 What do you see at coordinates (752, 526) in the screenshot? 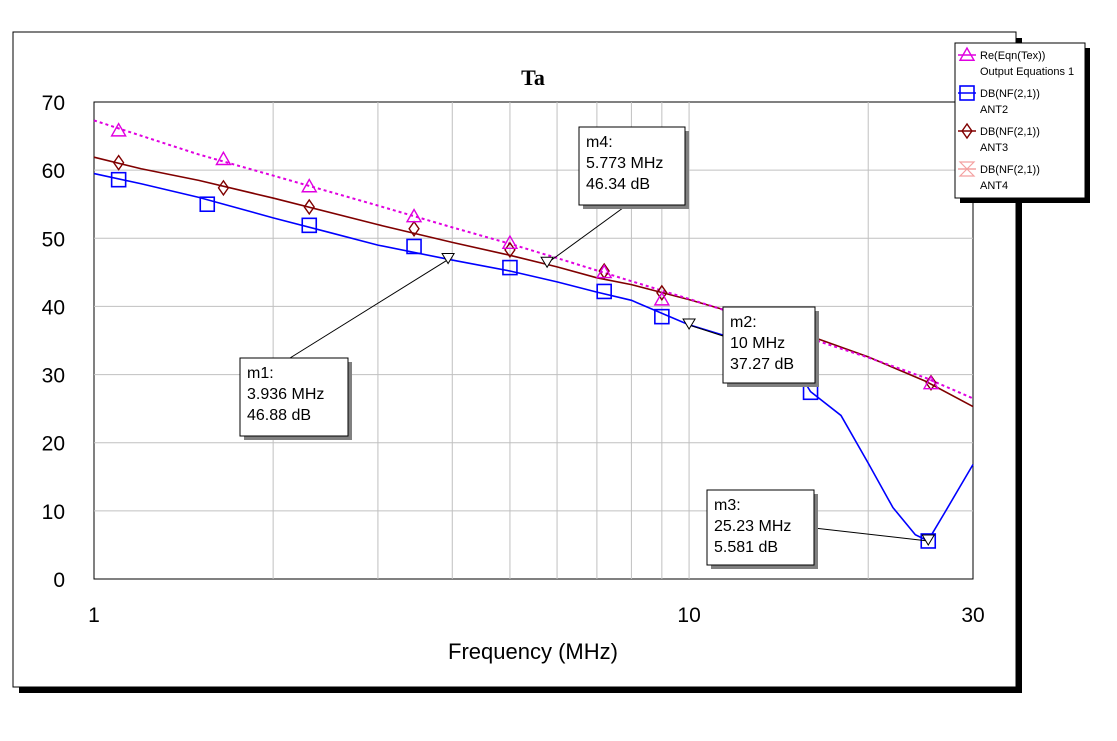
I see `marker-freq: 25.23 MHz` at bounding box center [752, 526].